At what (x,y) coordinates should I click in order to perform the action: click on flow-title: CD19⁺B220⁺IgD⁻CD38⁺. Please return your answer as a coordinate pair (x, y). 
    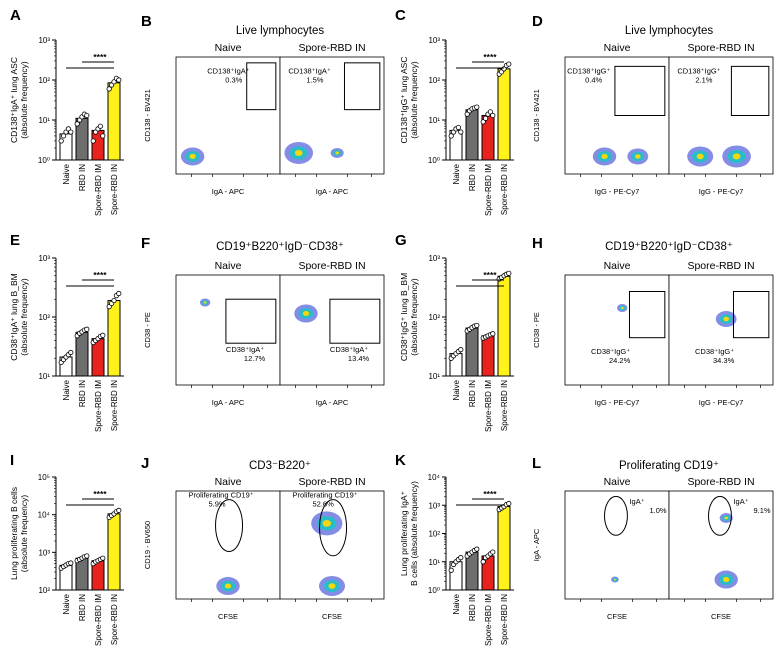
    Looking at the image, I should click on (669, 247).